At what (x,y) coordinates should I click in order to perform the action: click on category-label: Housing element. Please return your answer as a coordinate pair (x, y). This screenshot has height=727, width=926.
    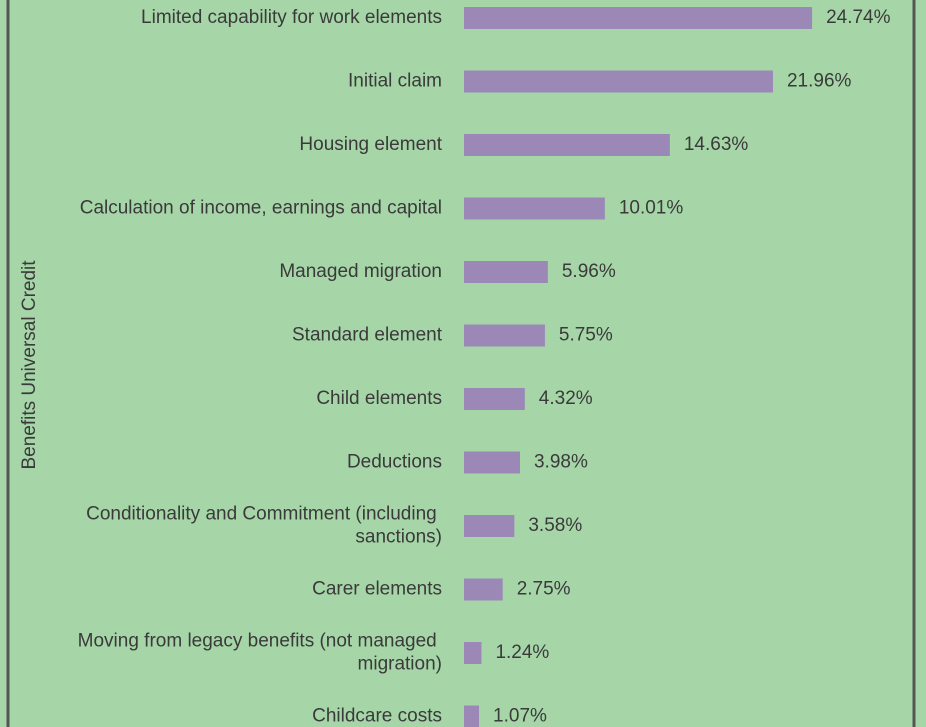
    Looking at the image, I should click on (370, 144).